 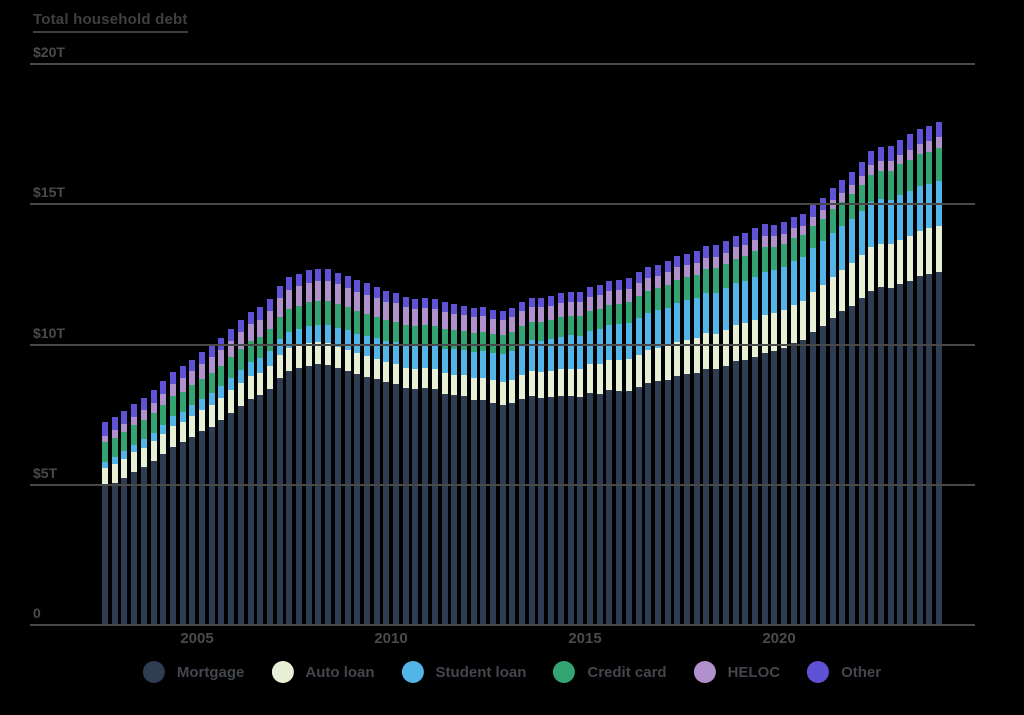 I want to click on legend-item-heloc: HELOC, so click(x=736, y=672).